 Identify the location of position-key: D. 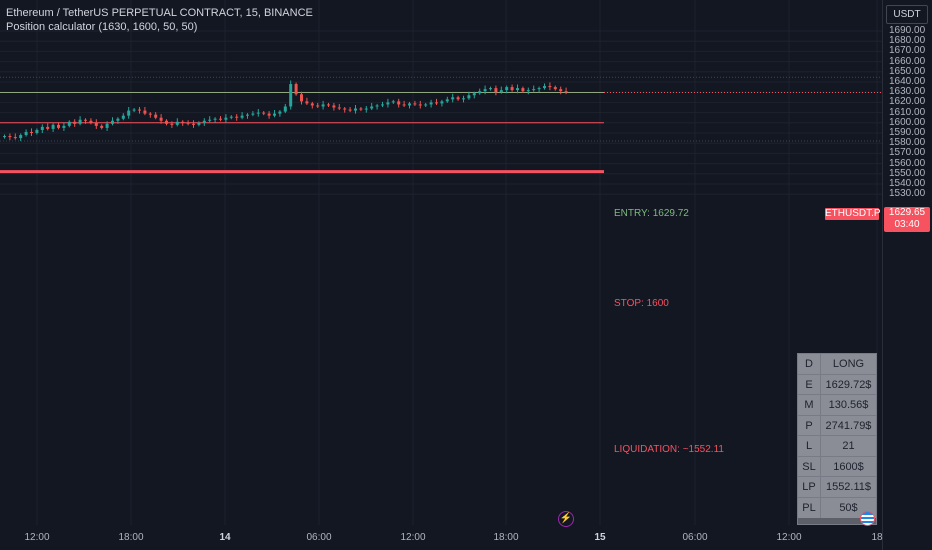
(809, 364).